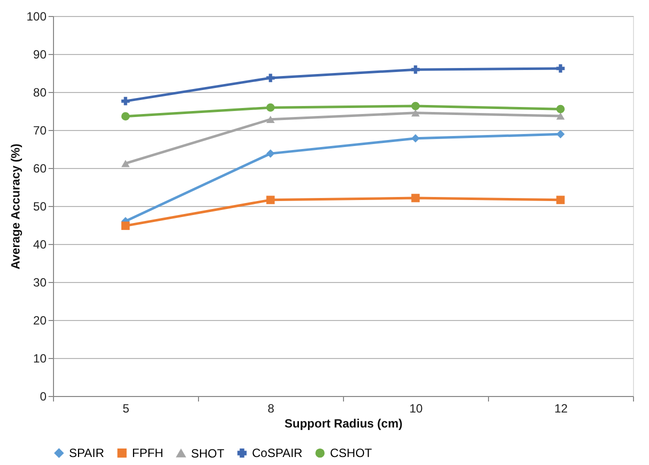  What do you see at coordinates (561, 409) in the screenshot?
I see `x-tick-label: 12` at bounding box center [561, 409].